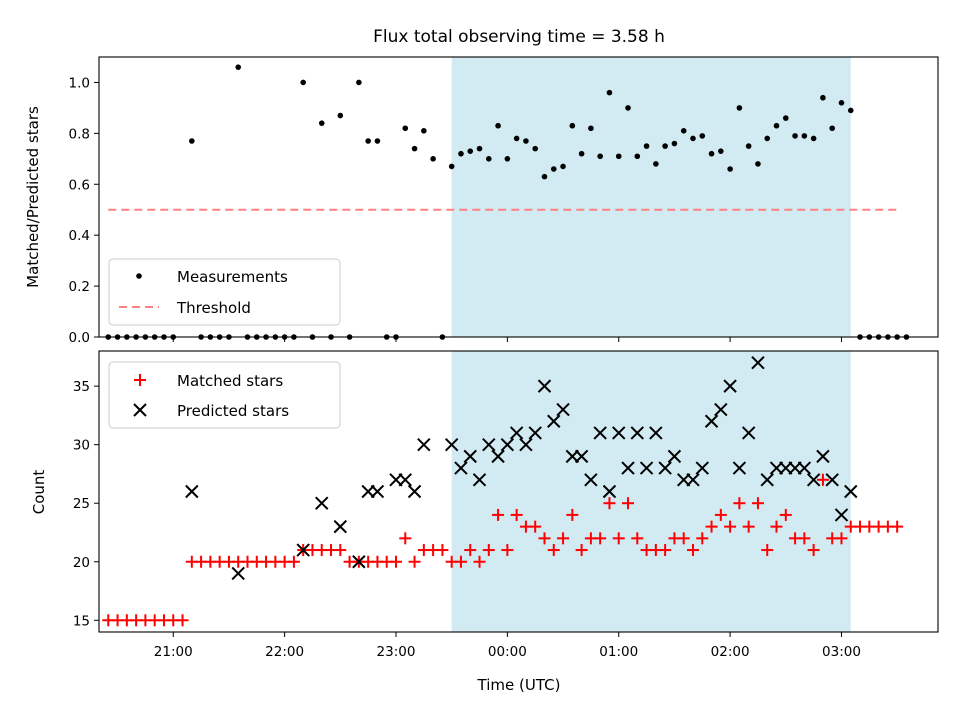  What do you see at coordinates (519, 37) in the screenshot?
I see `chart-title: Flux total observing time = 3.58 h` at bounding box center [519, 37].